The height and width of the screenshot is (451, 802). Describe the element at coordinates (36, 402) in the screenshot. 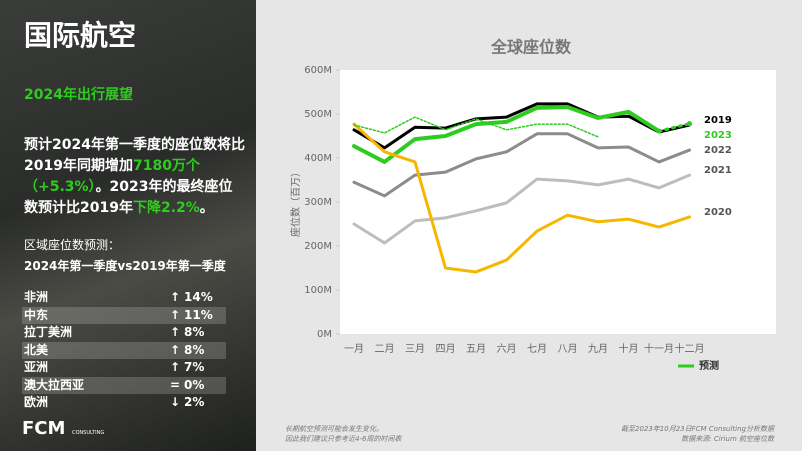

I see `region-name: 欧洲` at that location.